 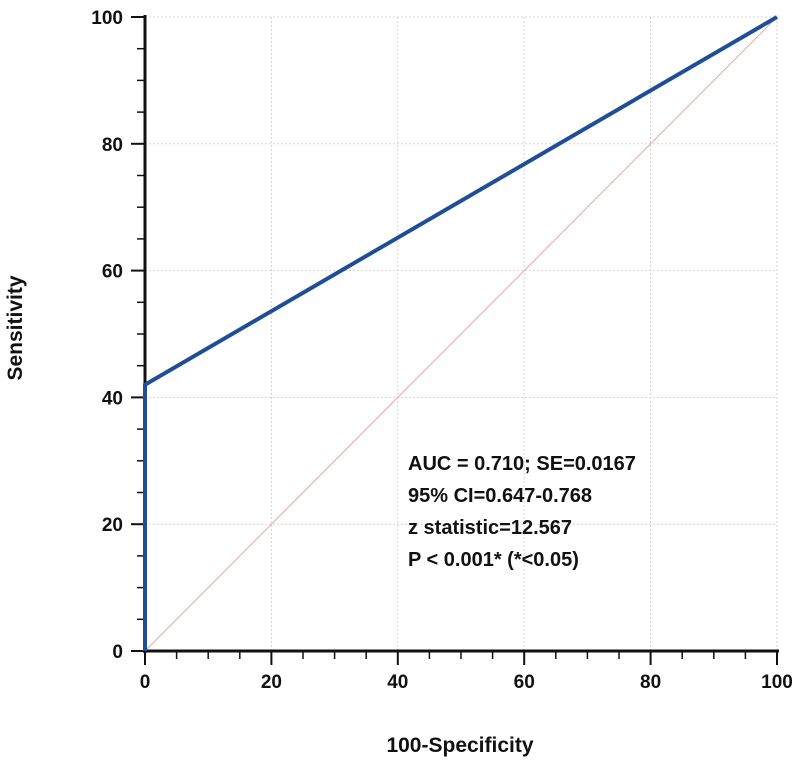 I want to click on annotation-z: z statistic=12.567, so click(x=490, y=528).